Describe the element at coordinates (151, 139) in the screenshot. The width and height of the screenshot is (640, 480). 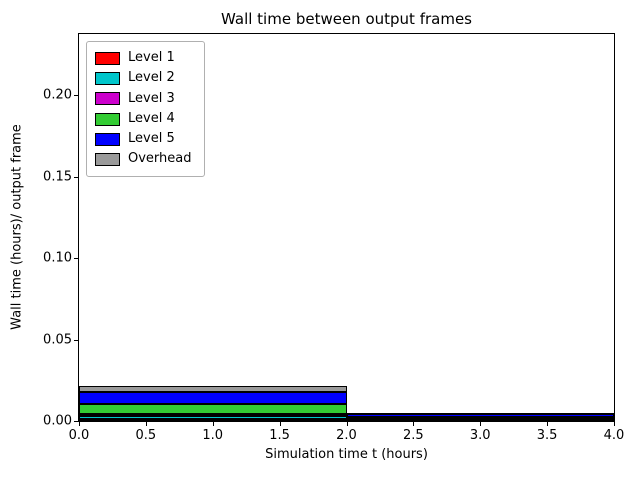
I see `legend-label: Level 5` at that location.